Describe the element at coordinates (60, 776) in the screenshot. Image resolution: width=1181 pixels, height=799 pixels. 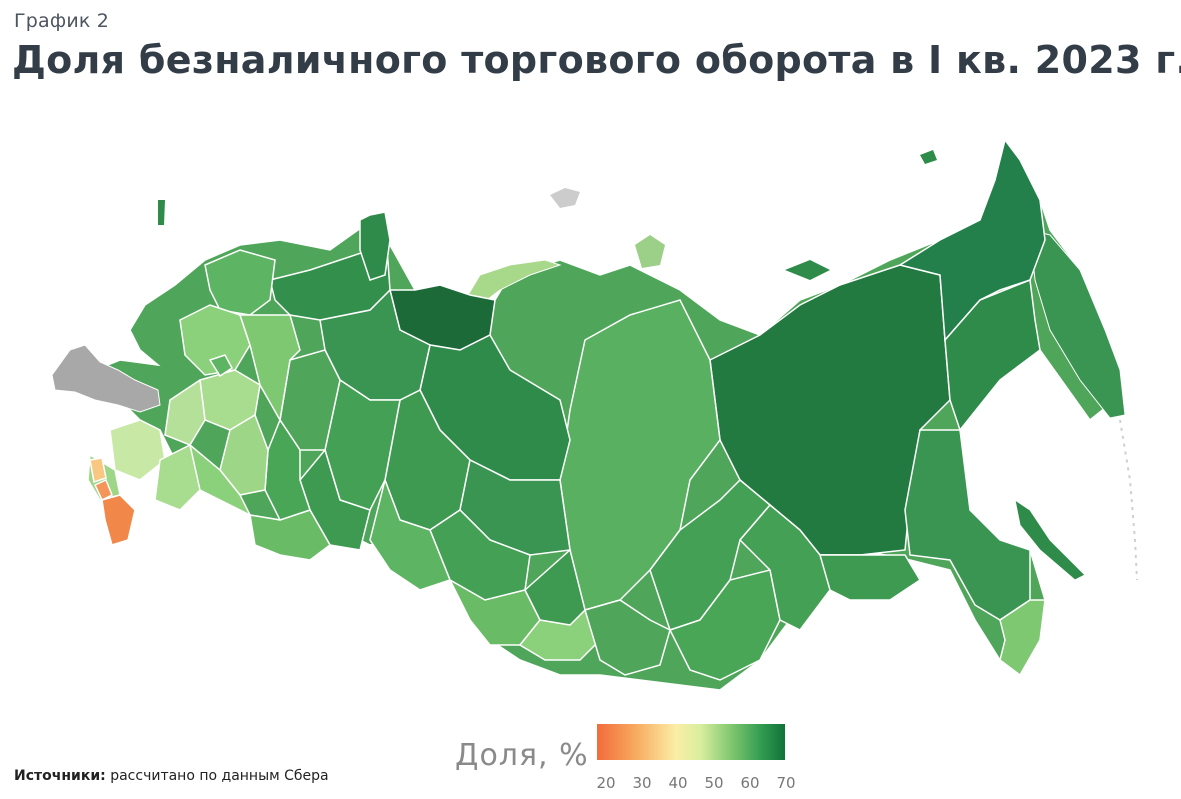
I see `source-label: Источники:` at that location.